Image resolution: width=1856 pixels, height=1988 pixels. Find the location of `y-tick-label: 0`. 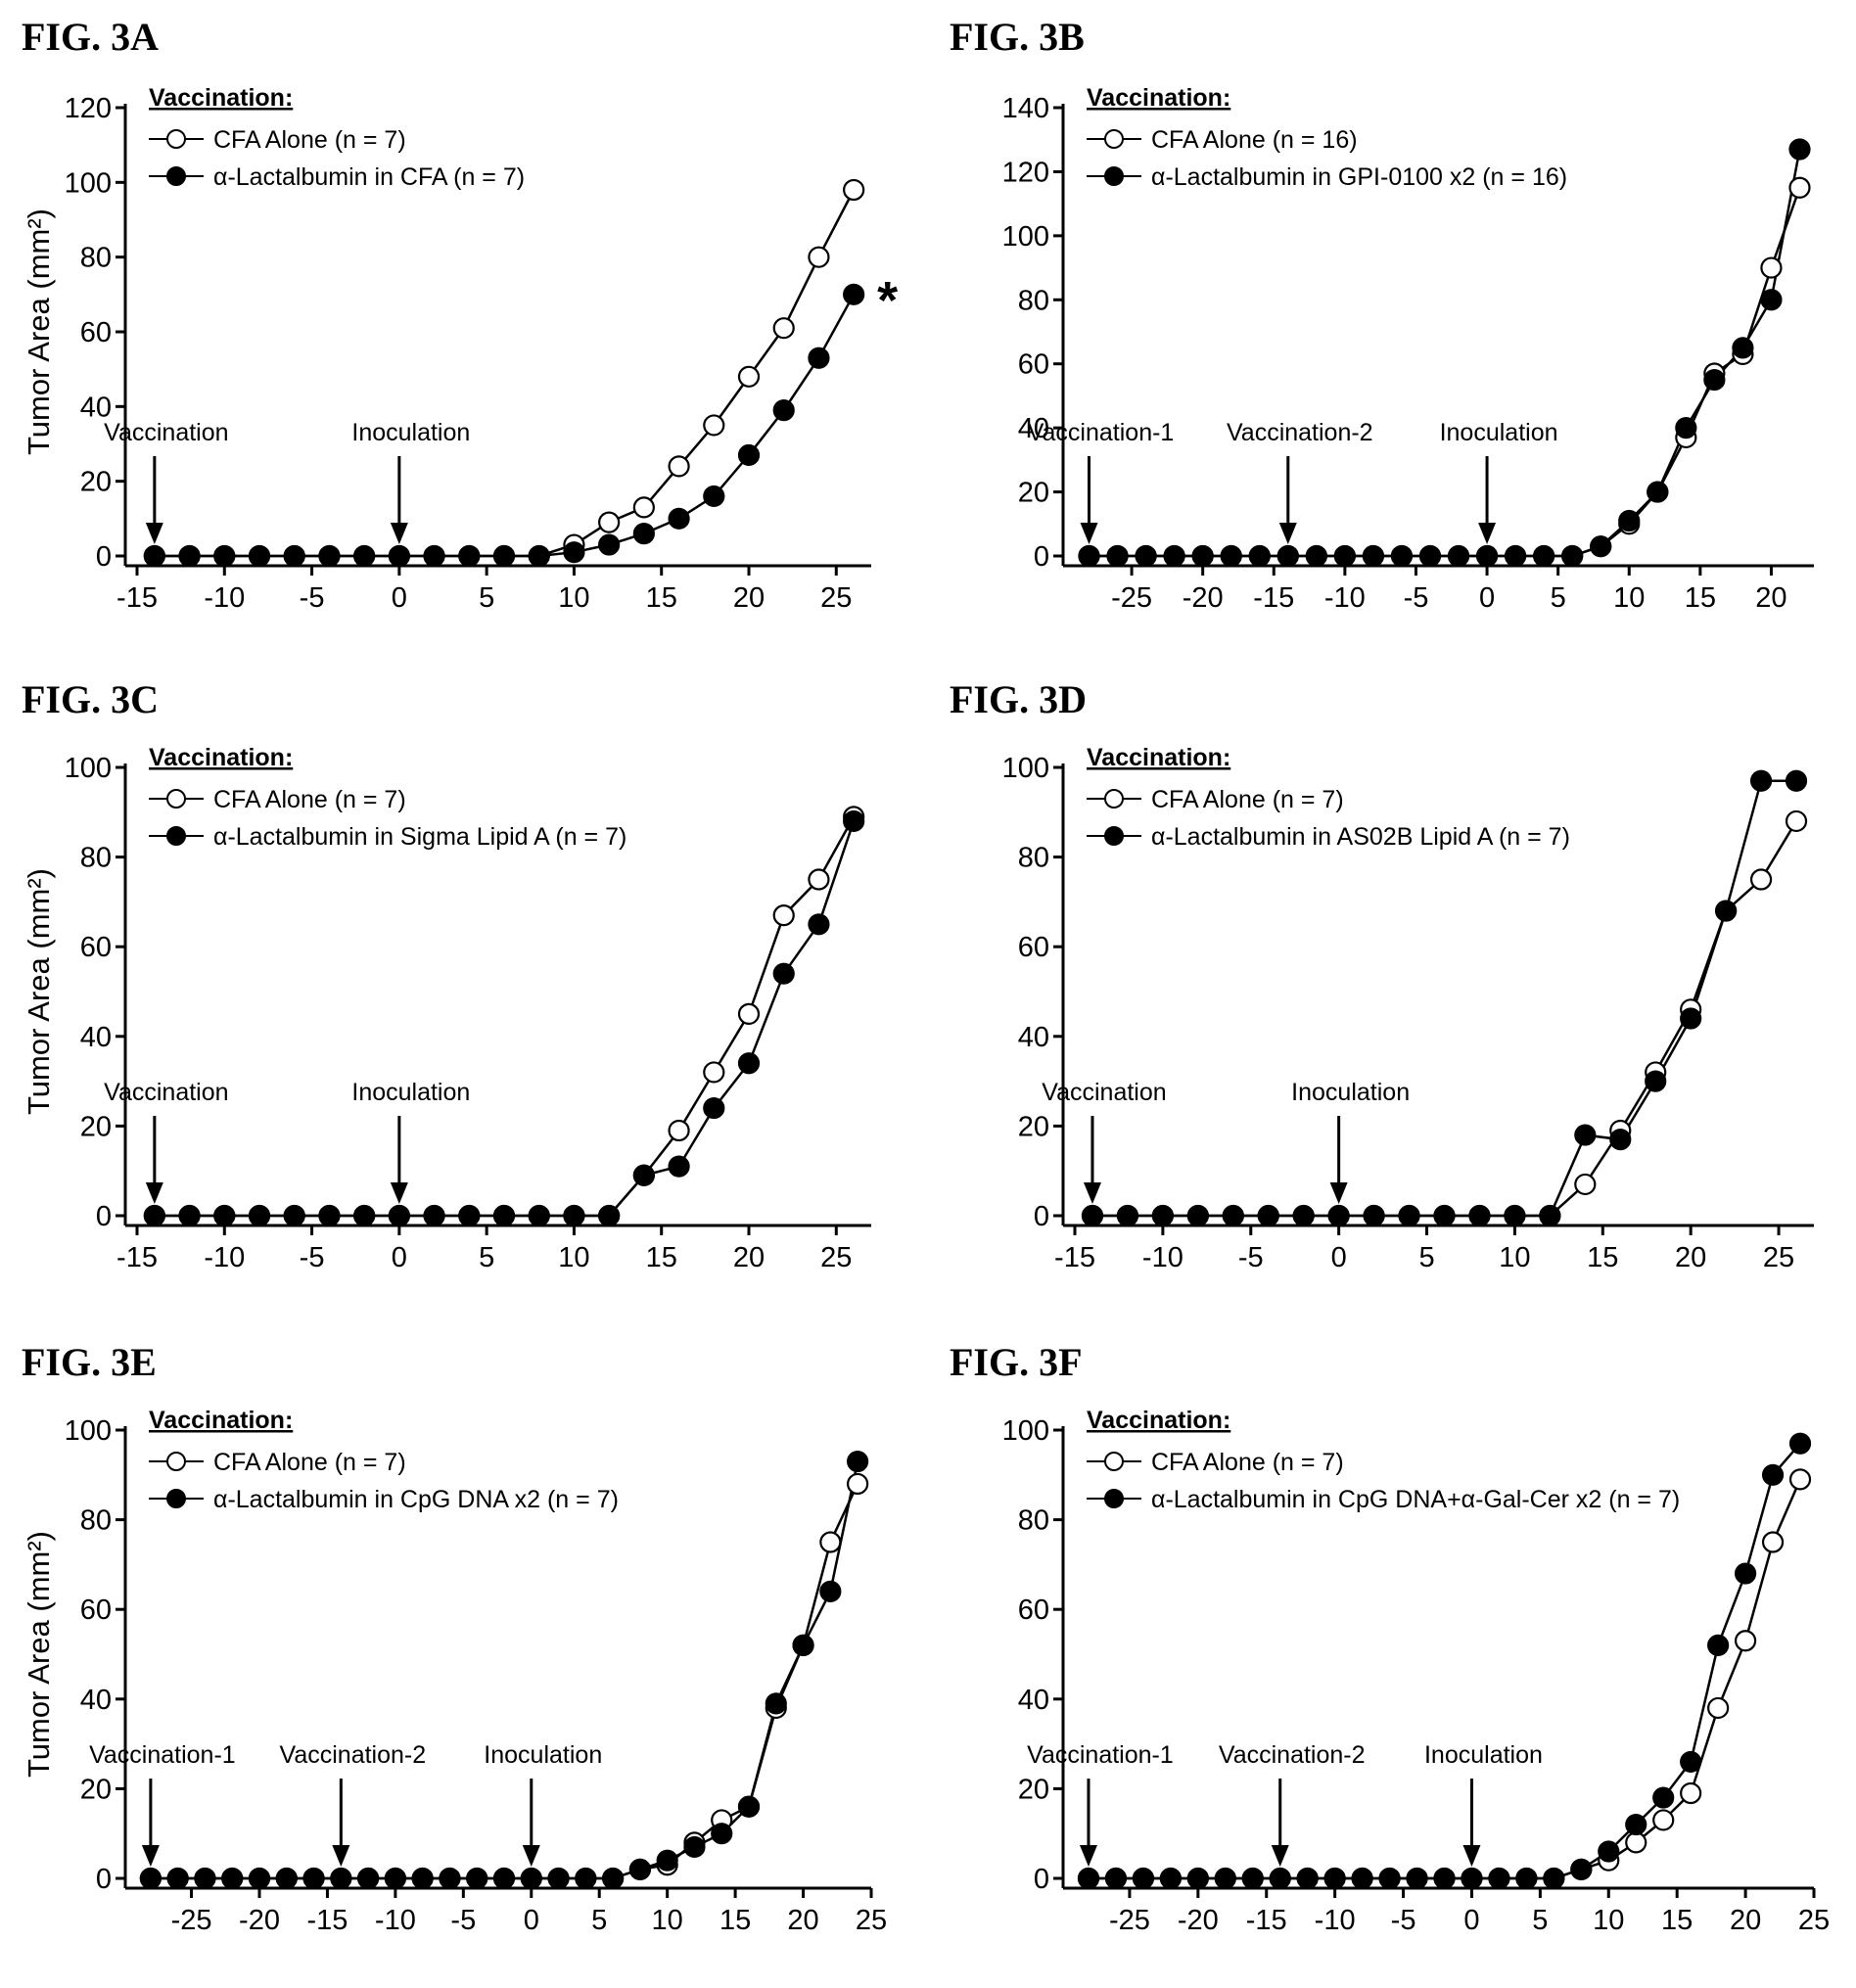

y-tick-label: 0 is located at coordinates (104, 1879).